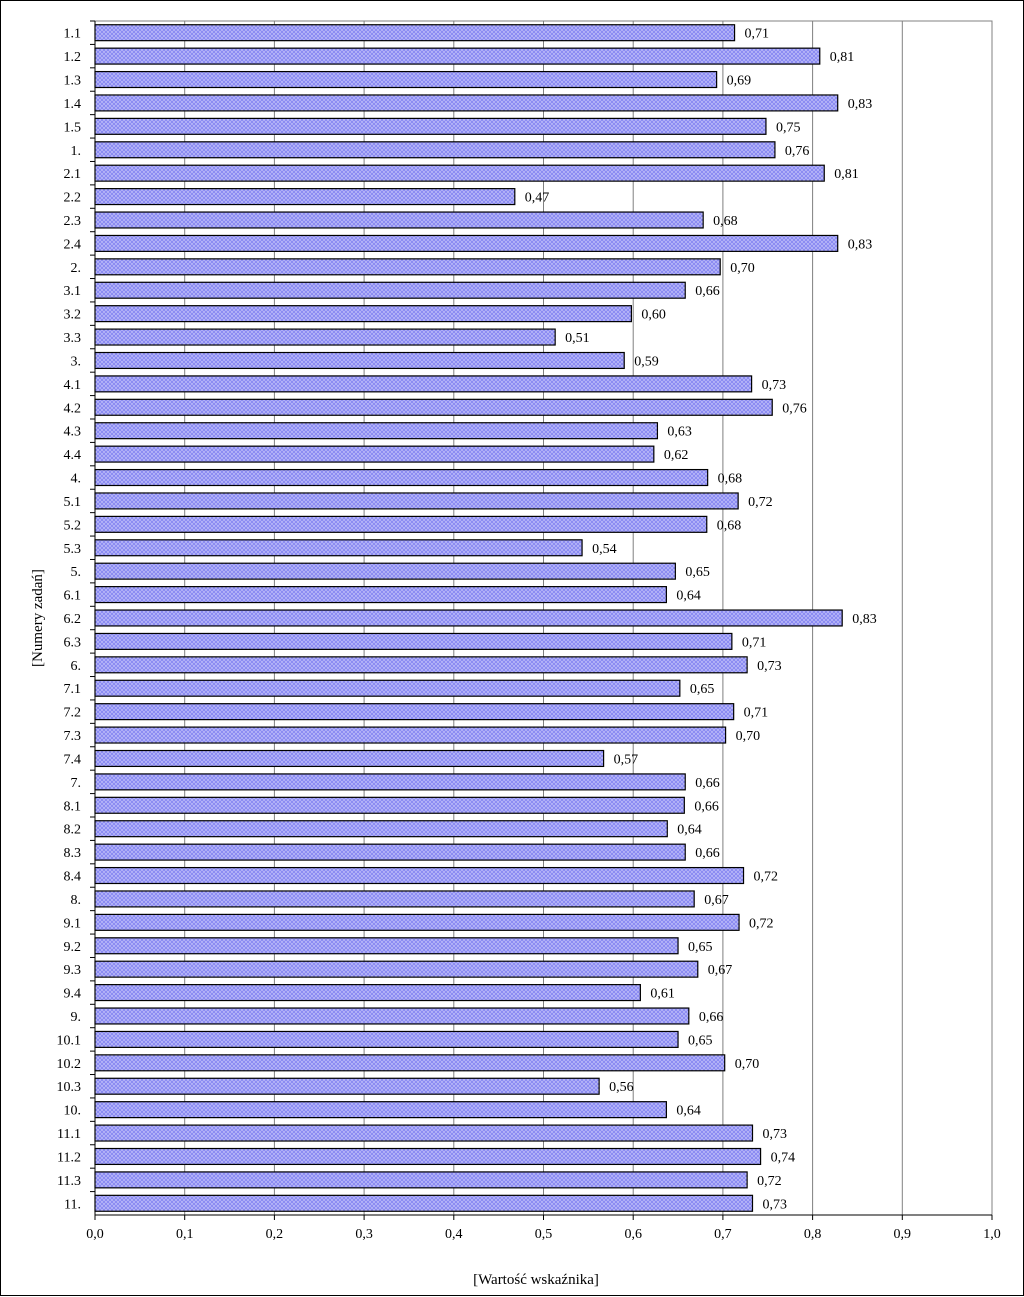 This screenshot has height=1297, width=1024. Describe the element at coordinates (536, 1280) in the screenshot. I see `x-axis-title: [Wartość wskaźnika]` at that location.